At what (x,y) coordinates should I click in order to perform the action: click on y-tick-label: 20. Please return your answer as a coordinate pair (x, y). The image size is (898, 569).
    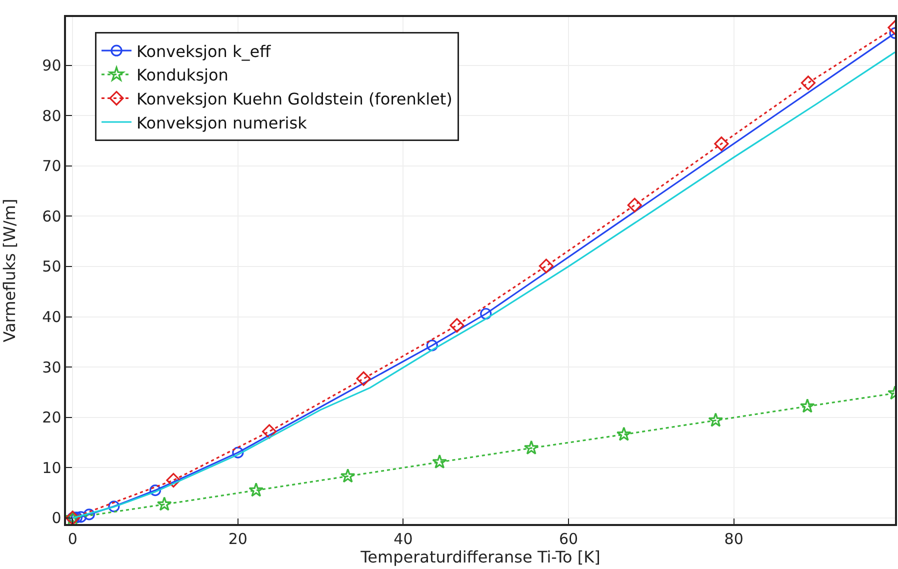
    Looking at the image, I should click on (52, 417).